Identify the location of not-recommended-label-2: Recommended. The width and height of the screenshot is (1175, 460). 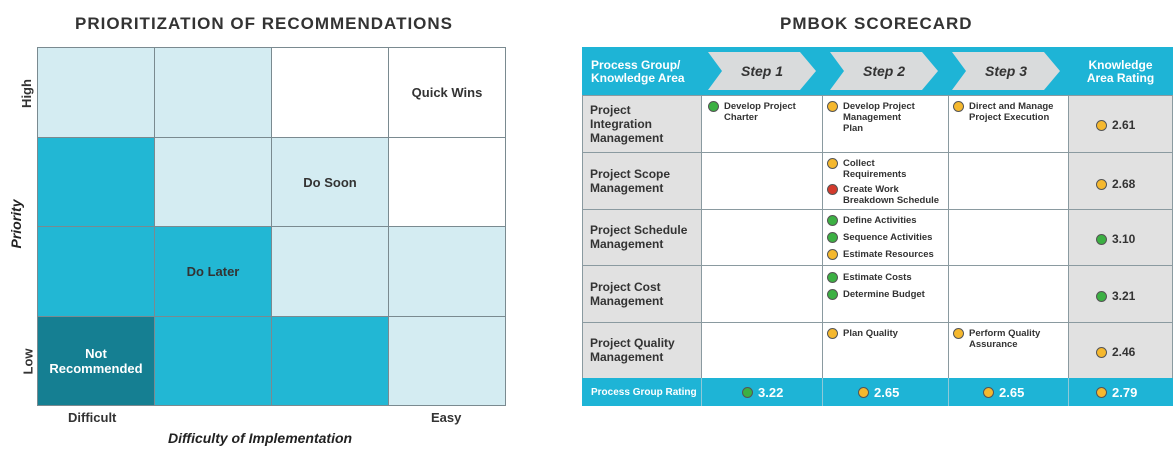
(96, 368).